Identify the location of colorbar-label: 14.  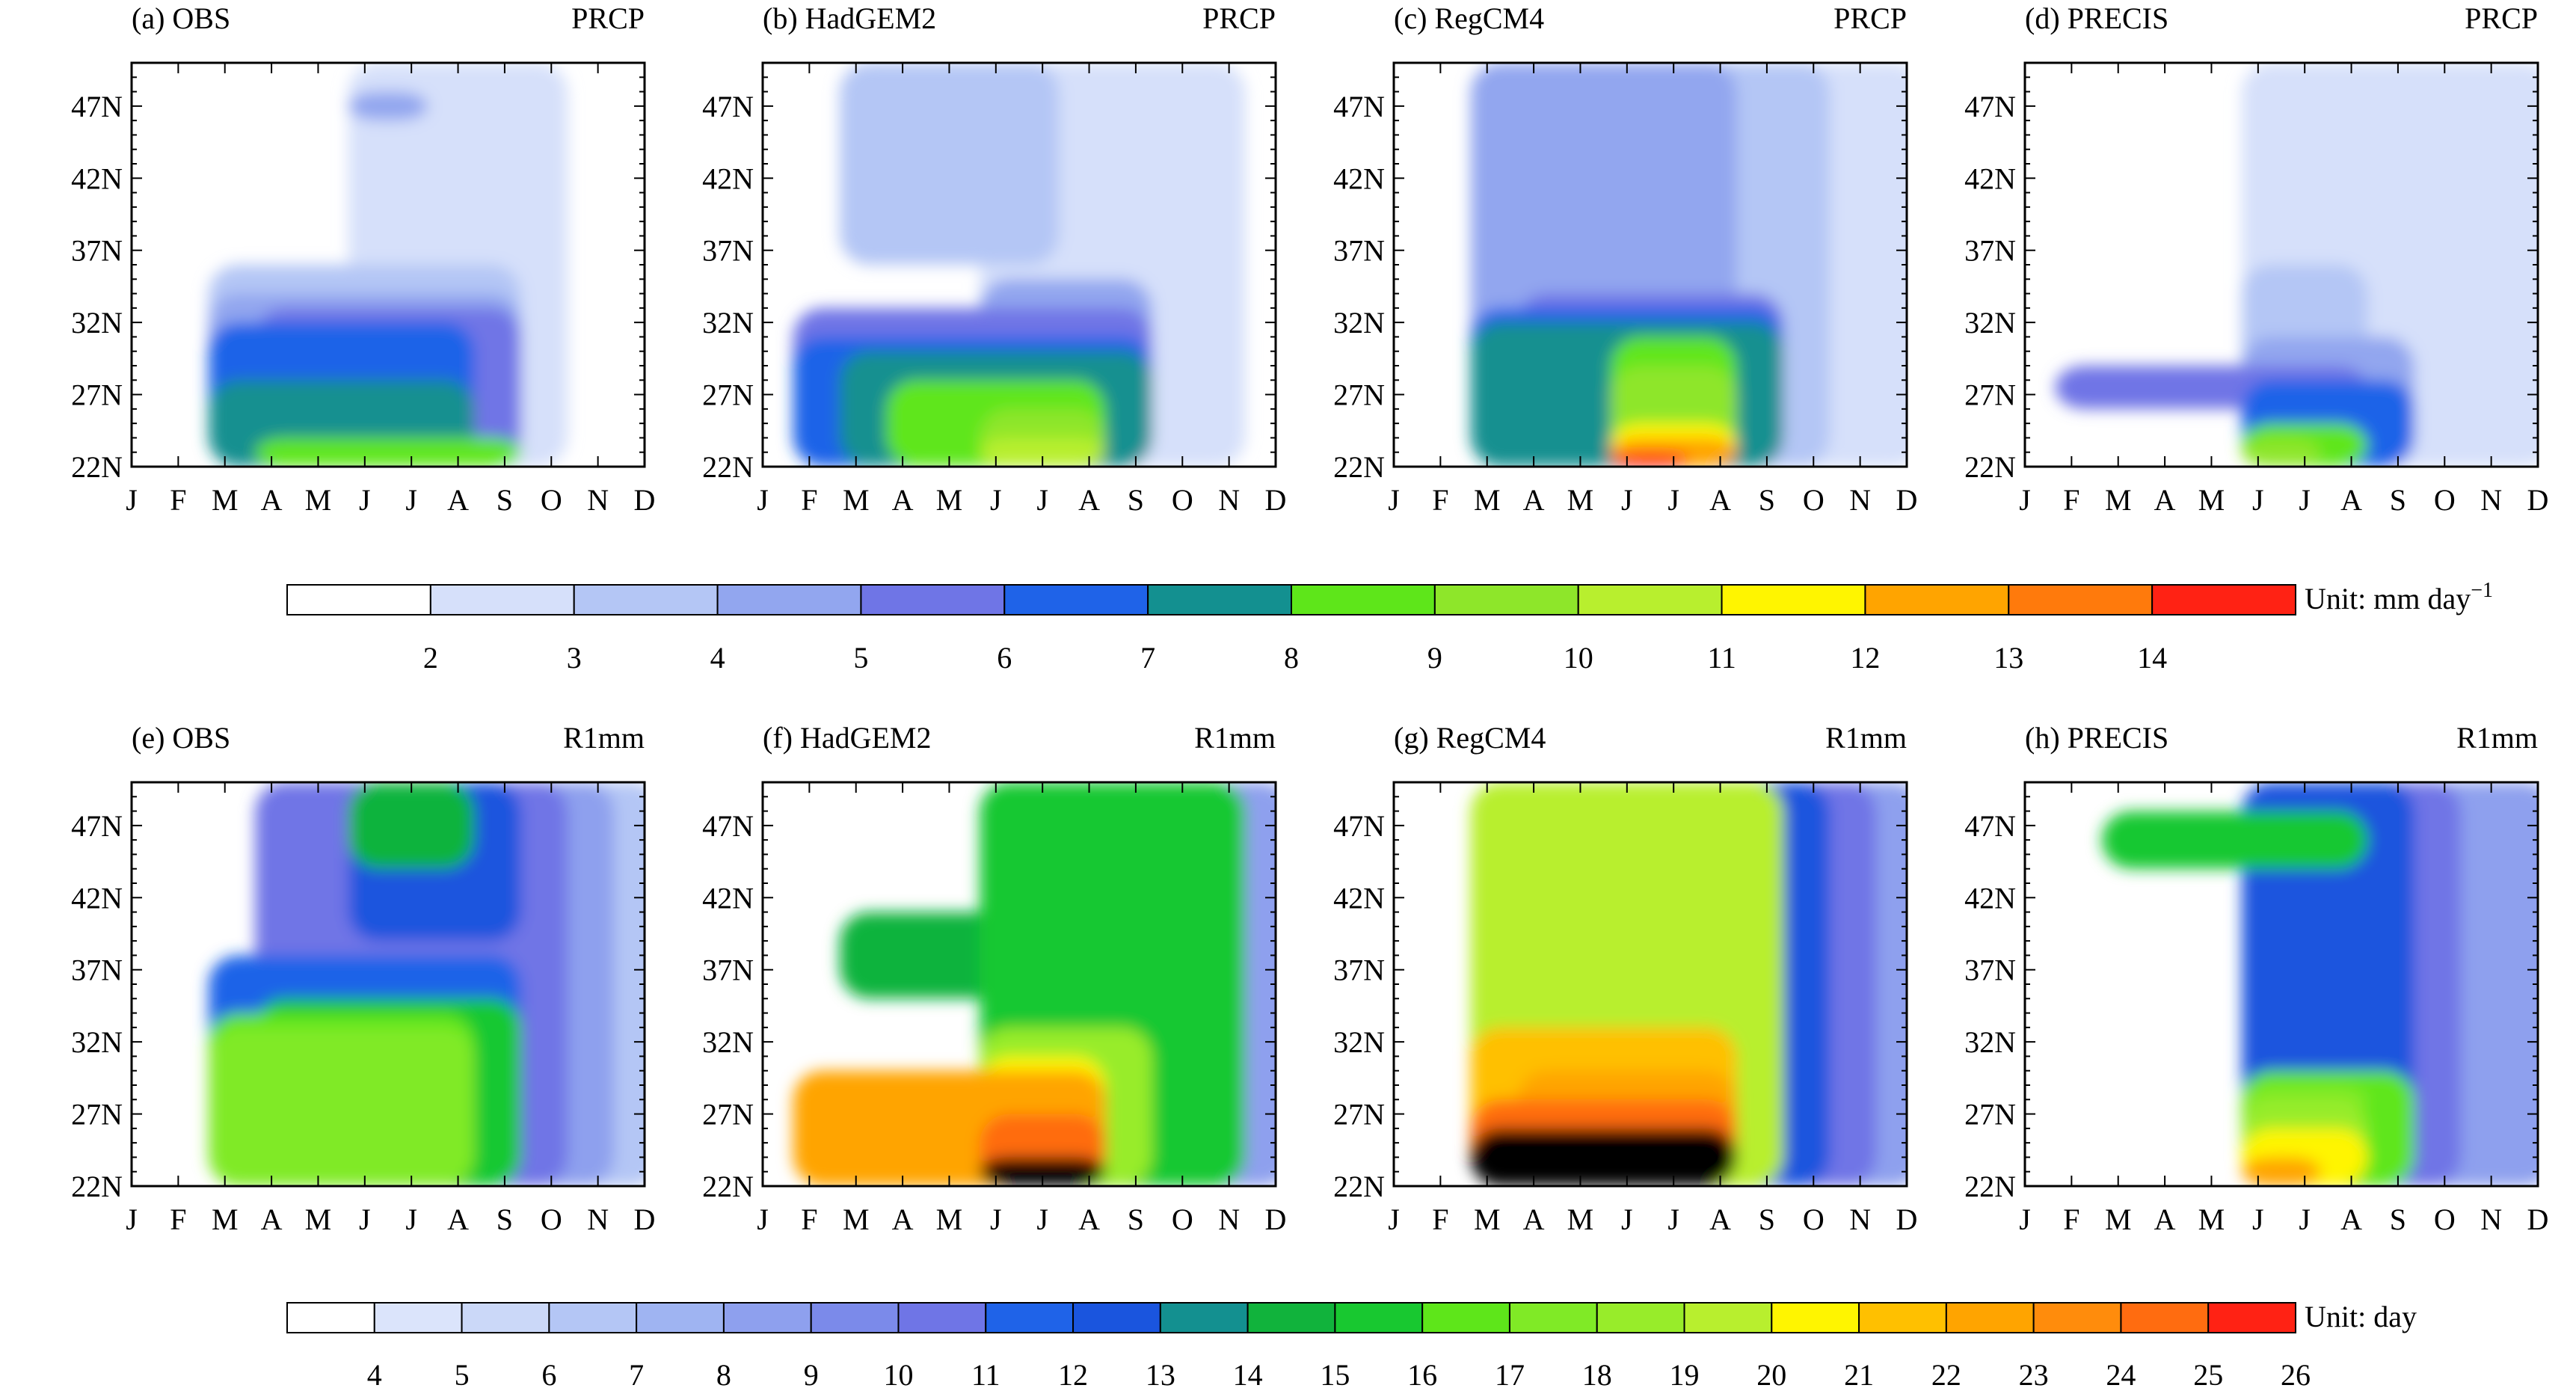
(1248, 1375).